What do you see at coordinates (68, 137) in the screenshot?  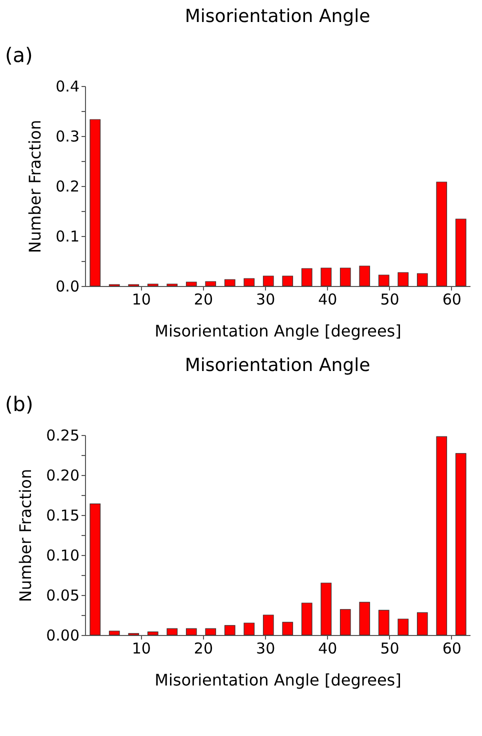 I see `y-tick-label: 0.3` at bounding box center [68, 137].